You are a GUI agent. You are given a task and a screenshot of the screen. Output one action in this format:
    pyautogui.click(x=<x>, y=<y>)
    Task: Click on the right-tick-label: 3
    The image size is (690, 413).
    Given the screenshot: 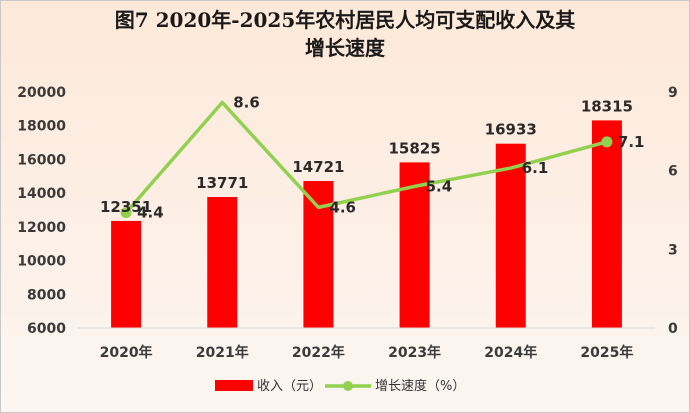 What is the action you would take?
    pyautogui.click(x=673, y=250)
    